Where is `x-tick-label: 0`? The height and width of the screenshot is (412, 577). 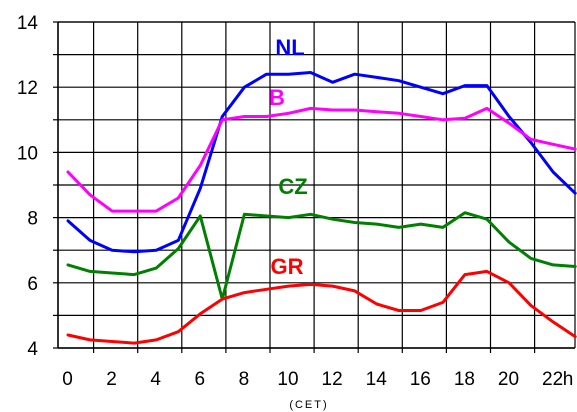 x-tick-label: 0 is located at coordinates (67, 379).